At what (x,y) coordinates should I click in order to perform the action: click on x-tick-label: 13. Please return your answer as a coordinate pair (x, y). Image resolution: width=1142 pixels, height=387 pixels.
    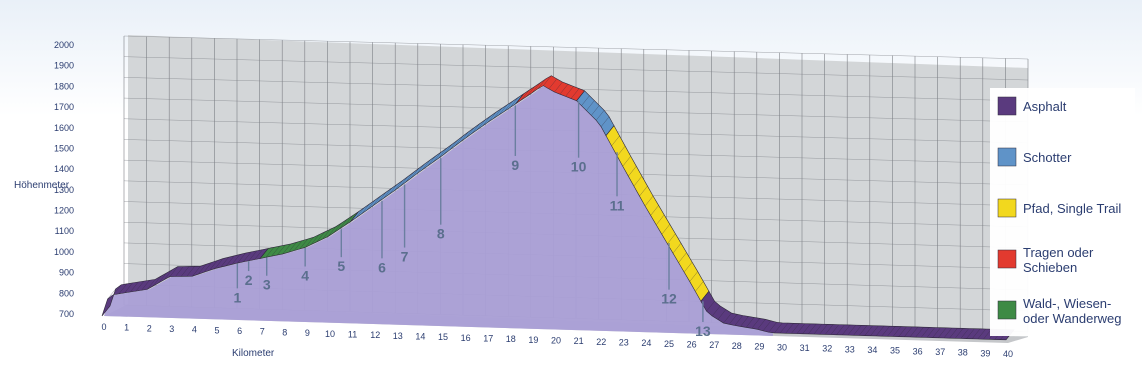
    Looking at the image, I should click on (398, 336).